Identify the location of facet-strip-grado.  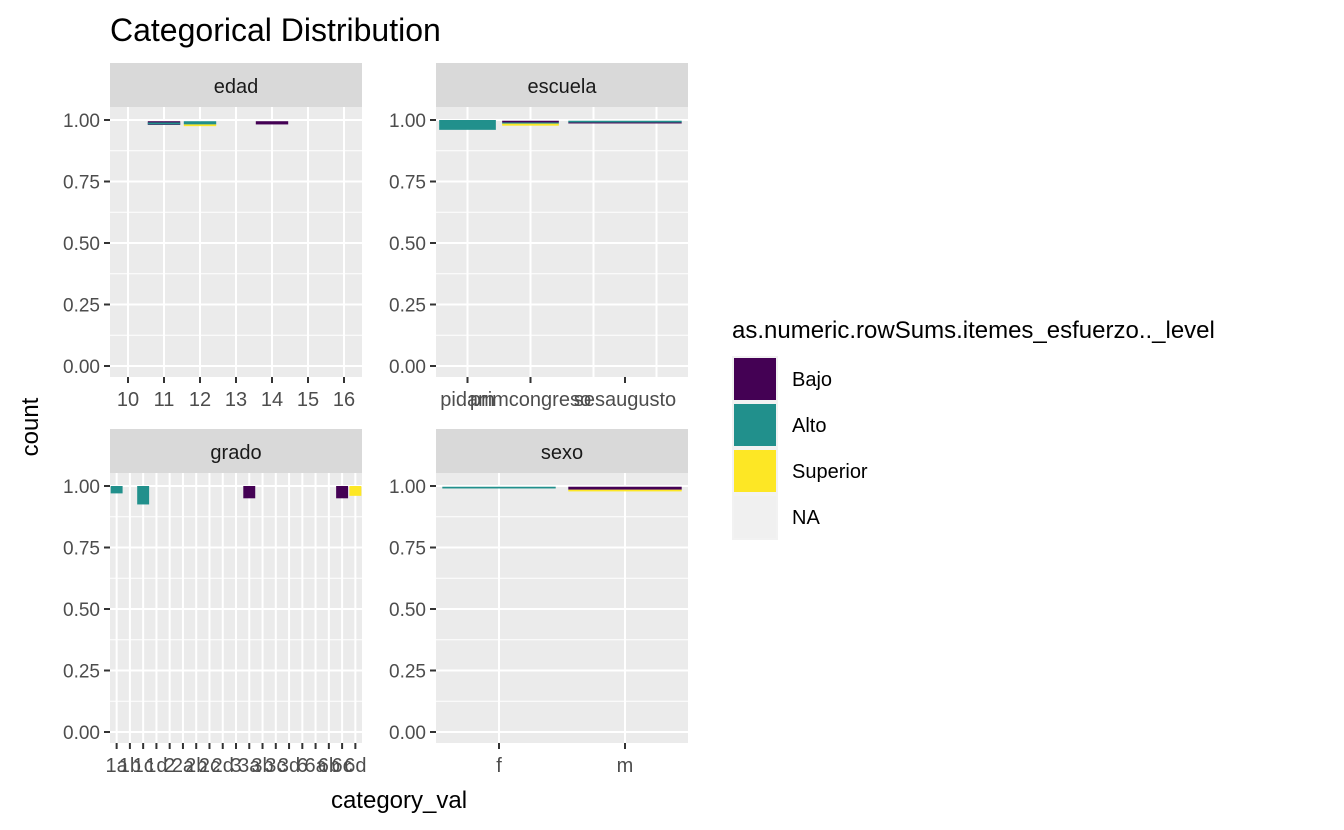
(236, 451).